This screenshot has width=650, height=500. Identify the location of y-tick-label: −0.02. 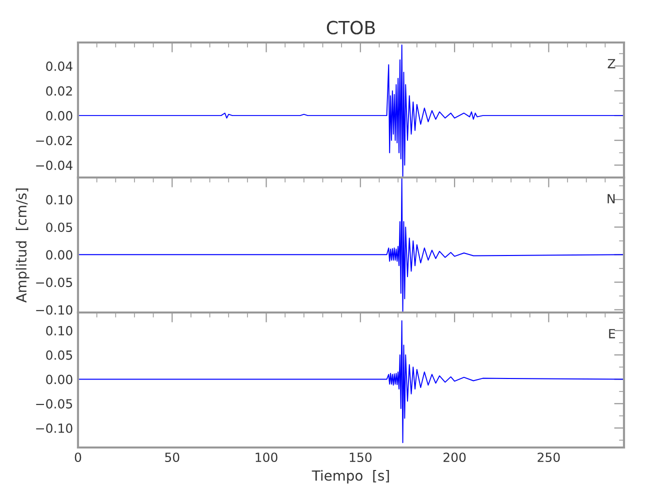
(54, 141).